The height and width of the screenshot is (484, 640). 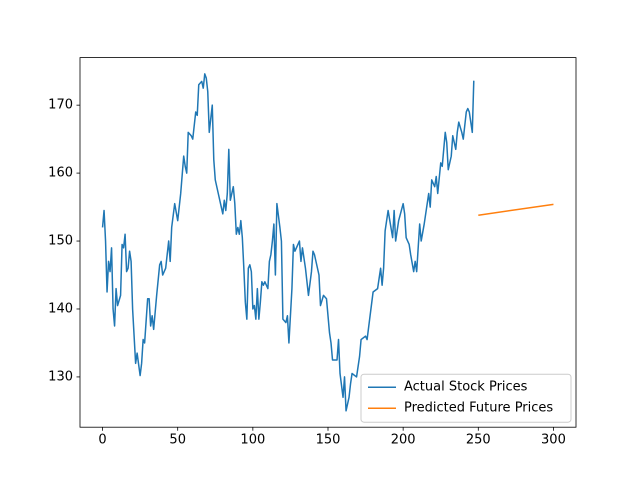 I want to click on y-tick-label: 130, so click(x=60, y=376).